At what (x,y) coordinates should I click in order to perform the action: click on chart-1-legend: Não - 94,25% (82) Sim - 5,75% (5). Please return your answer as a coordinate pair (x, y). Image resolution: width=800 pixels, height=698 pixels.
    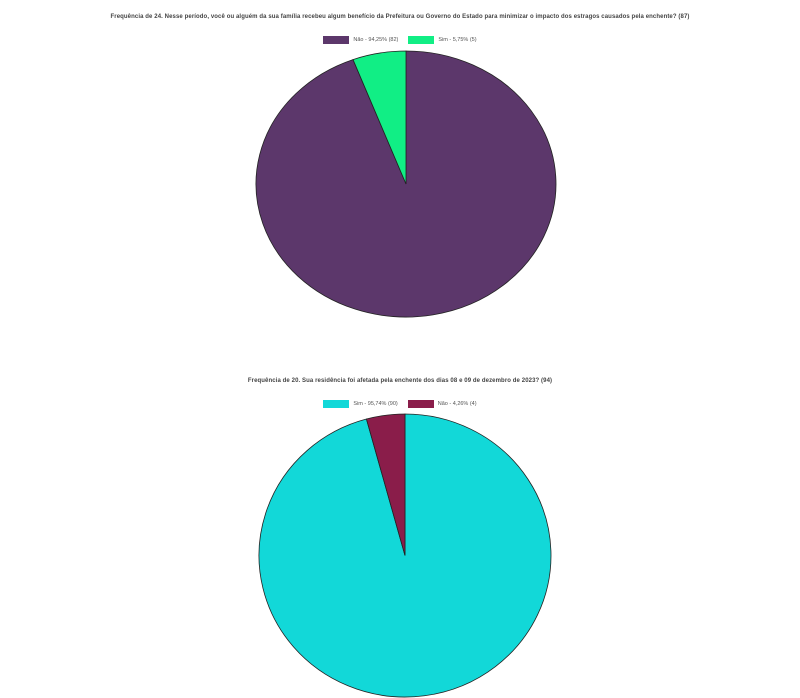
    Looking at the image, I should click on (400, 40).